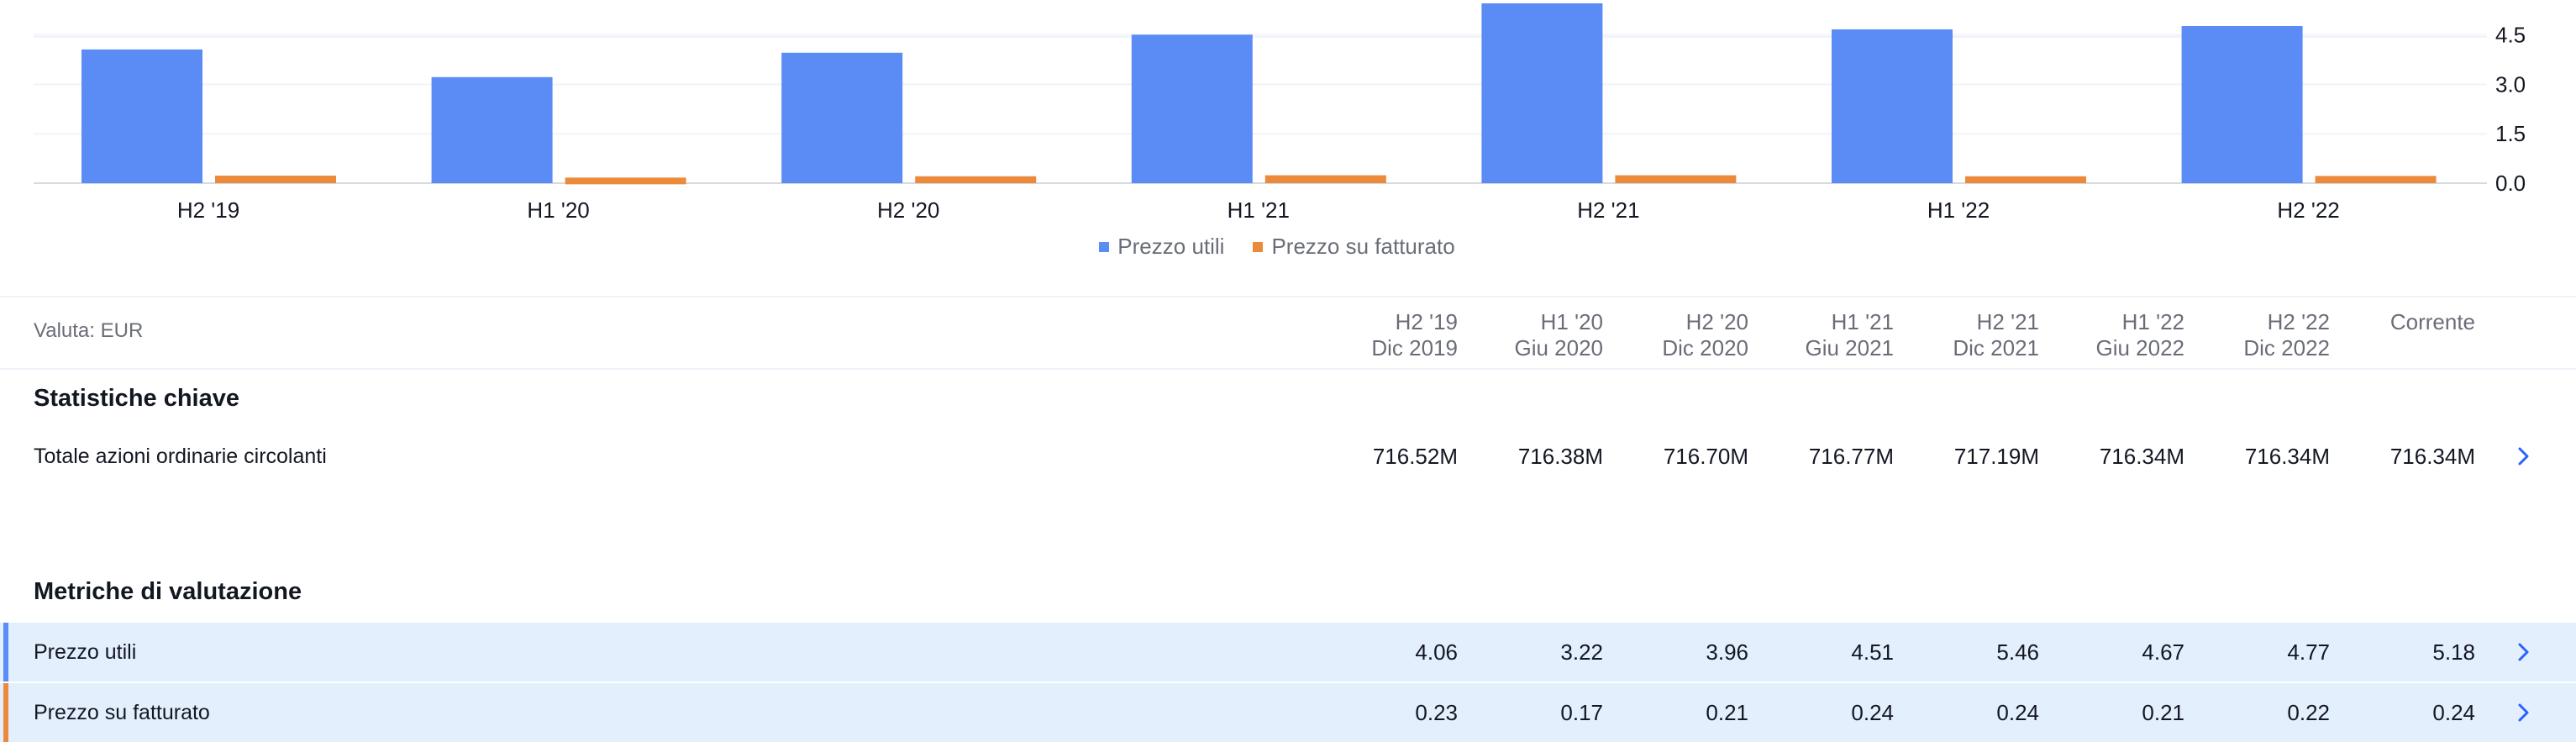 Image resolution: width=2576 pixels, height=742 pixels. I want to click on row-value: 5.18, so click(2453, 652).